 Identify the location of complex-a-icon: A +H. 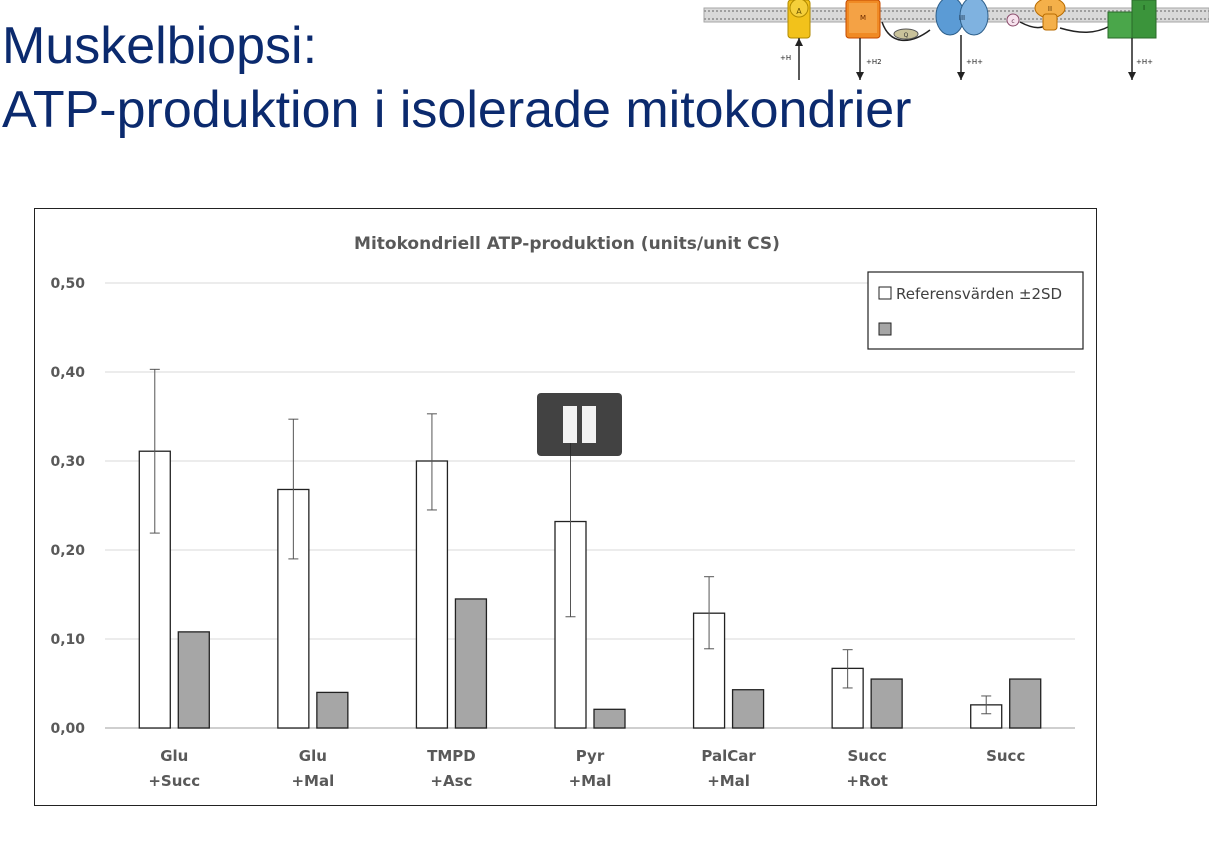
(795, 40).